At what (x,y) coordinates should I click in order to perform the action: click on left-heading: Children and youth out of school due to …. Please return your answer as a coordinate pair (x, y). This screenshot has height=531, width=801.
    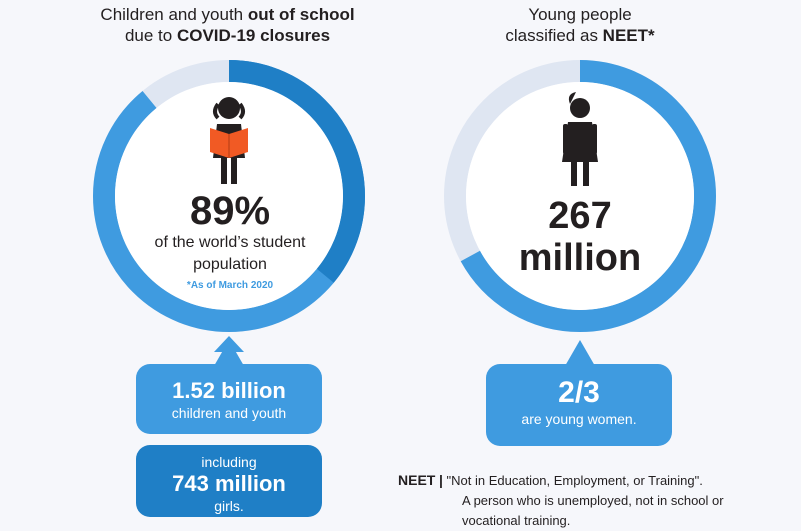
    Looking at the image, I should click on (227, 25).